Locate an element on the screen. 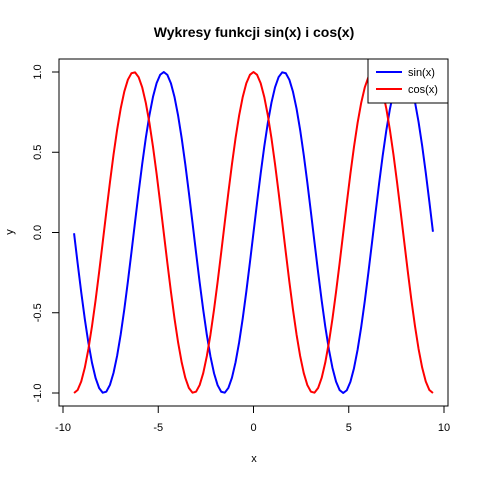 Image resolution: width=480 pixels, height=480 pixels. x-axis-label: x is located at coordinates (254, 459).